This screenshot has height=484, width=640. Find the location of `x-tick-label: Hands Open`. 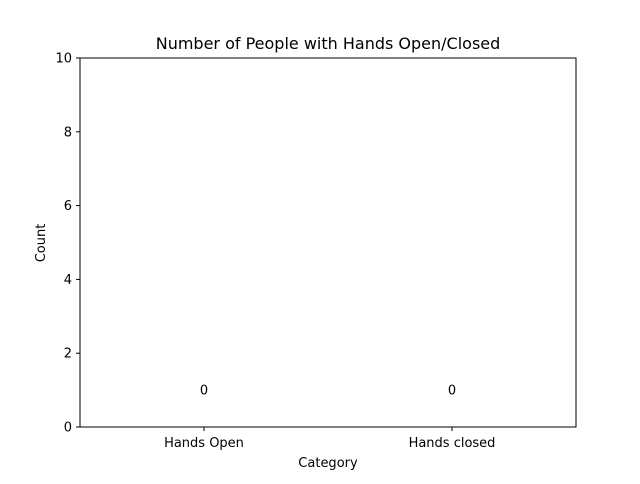

x-tick-label: Hands Open is located at coordinates (204, 443).